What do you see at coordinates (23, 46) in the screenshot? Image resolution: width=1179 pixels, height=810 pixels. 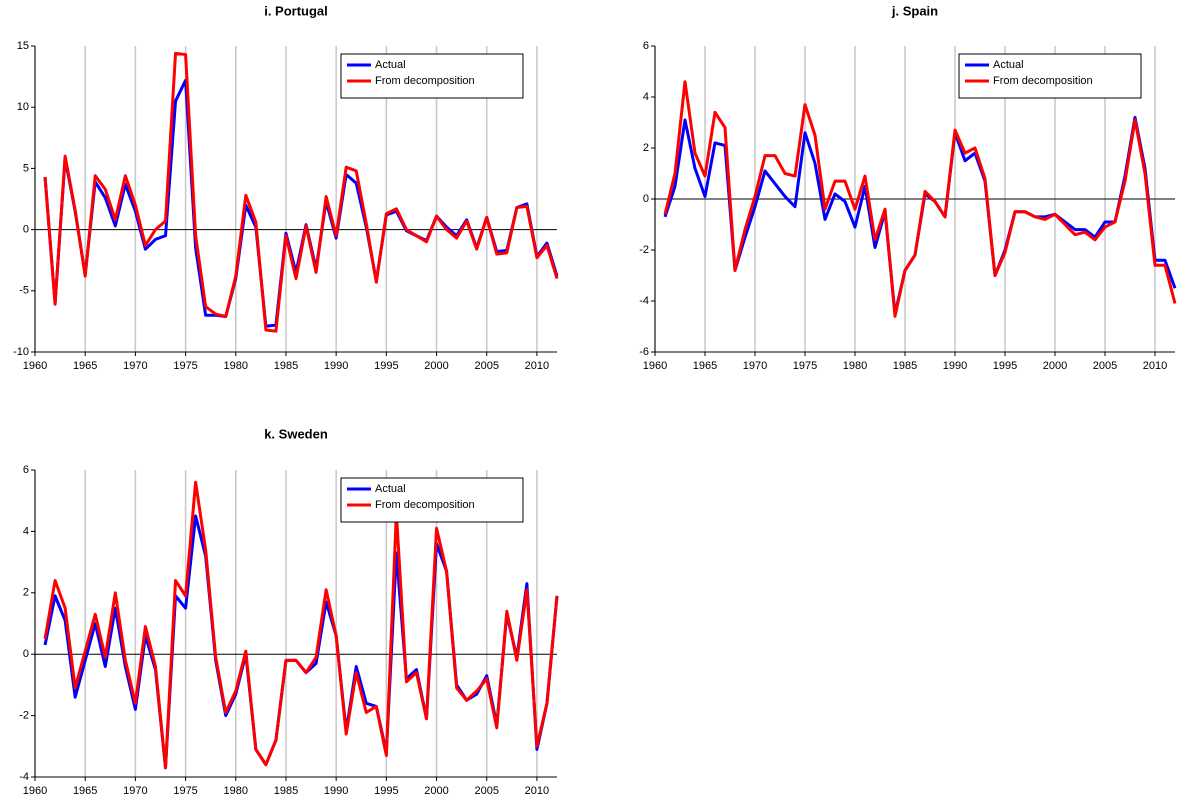 I see `y-tick-label: 15` at bounding box center [23, 46].